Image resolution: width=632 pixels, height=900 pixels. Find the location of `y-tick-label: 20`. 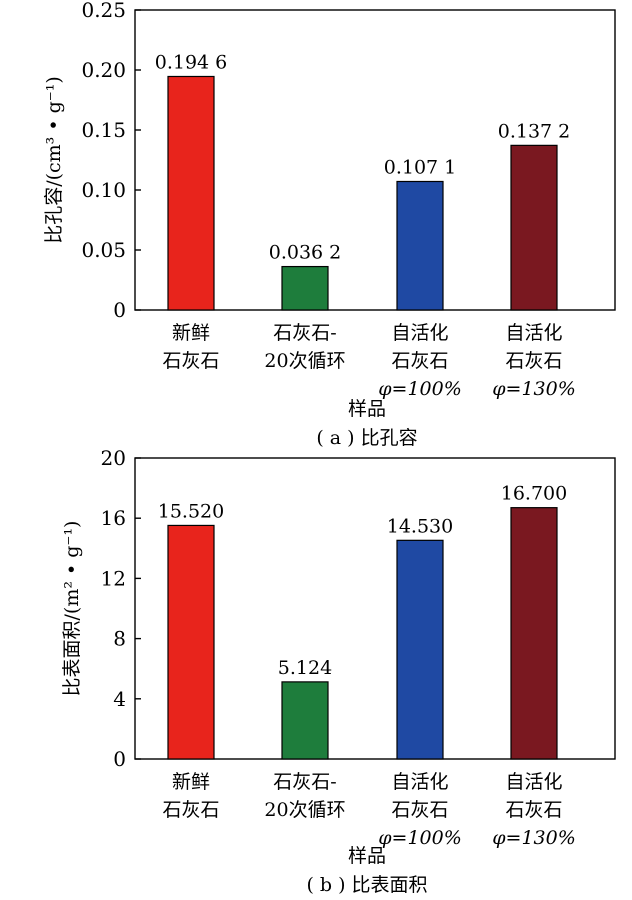

y-tick-label: 20 is located at coordinates (113, 458).